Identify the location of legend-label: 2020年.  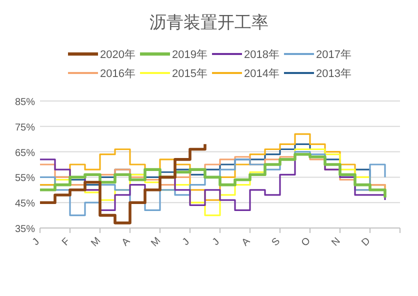
(118, 55).